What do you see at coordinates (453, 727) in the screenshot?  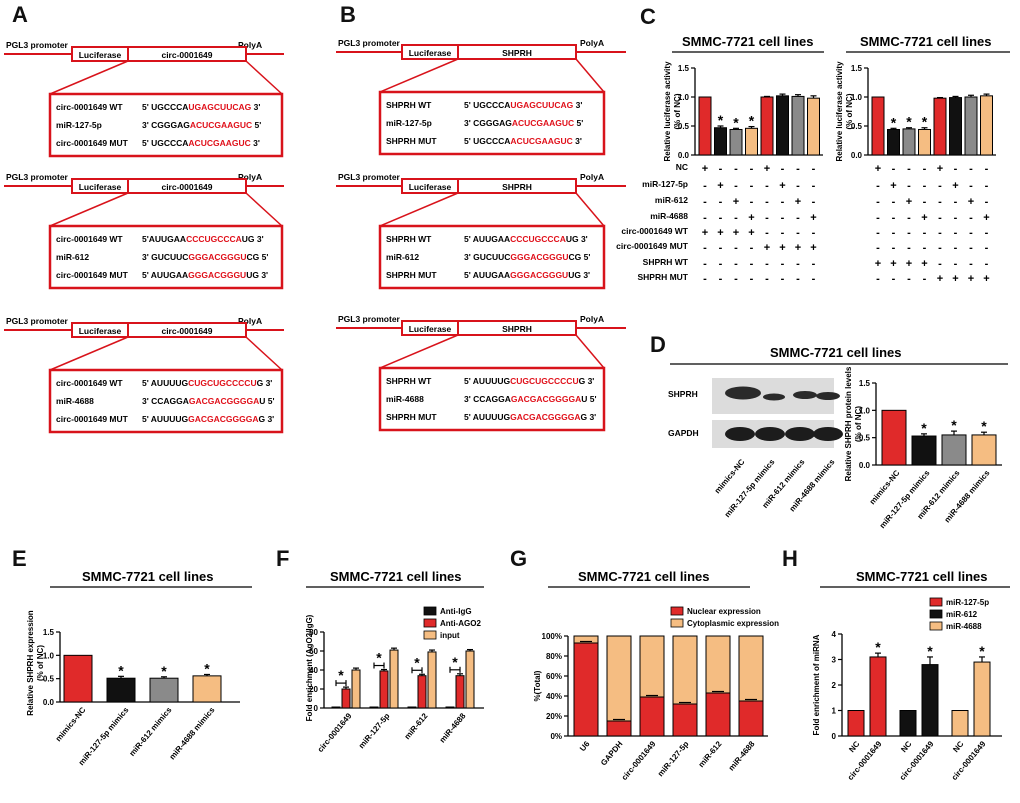 I see `x-tick-label: miR-4688` at bounding box center [453, 727].